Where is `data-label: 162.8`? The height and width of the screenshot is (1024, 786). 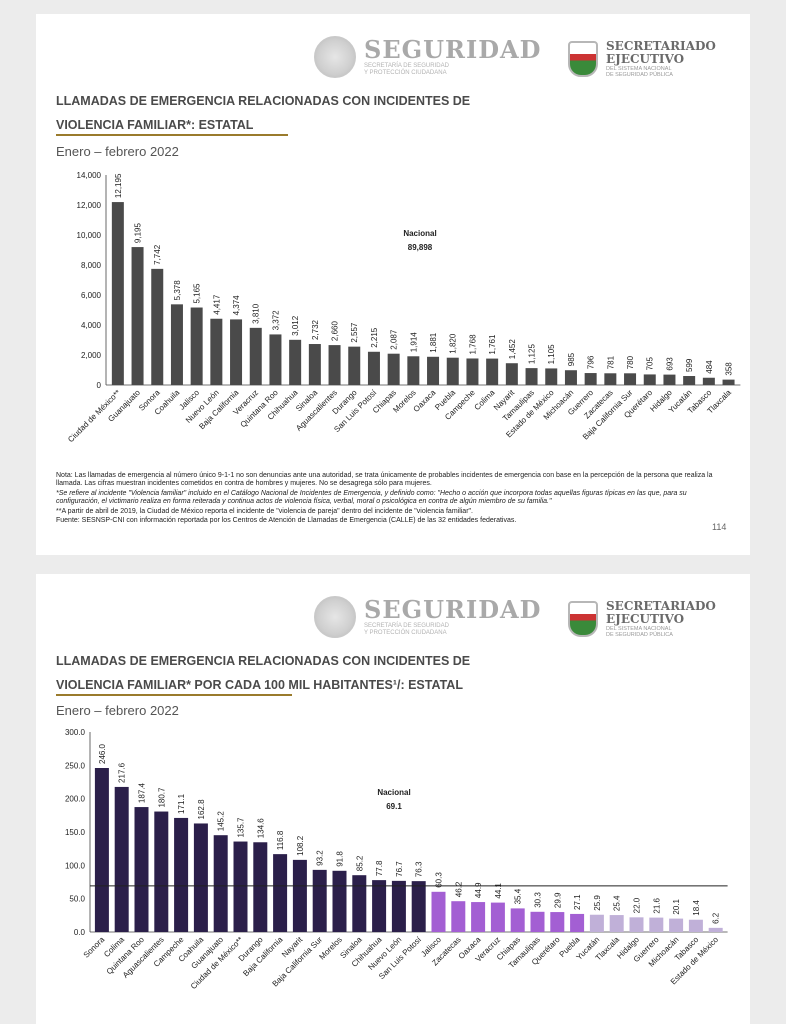
data-label: 162.8 is located at coordinates (201, 809).